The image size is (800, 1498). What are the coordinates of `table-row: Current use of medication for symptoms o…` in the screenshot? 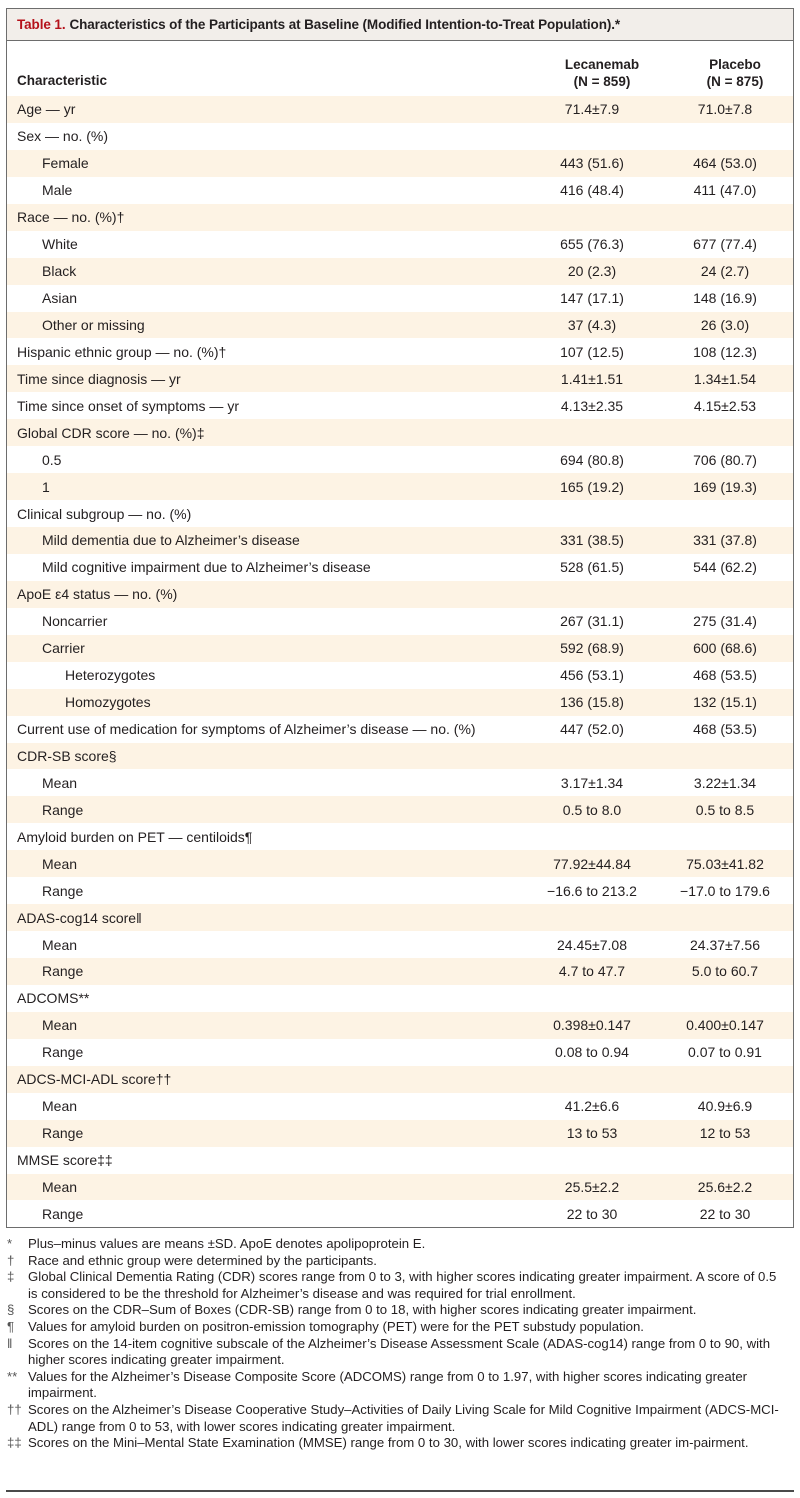 It's located at (400, 729).